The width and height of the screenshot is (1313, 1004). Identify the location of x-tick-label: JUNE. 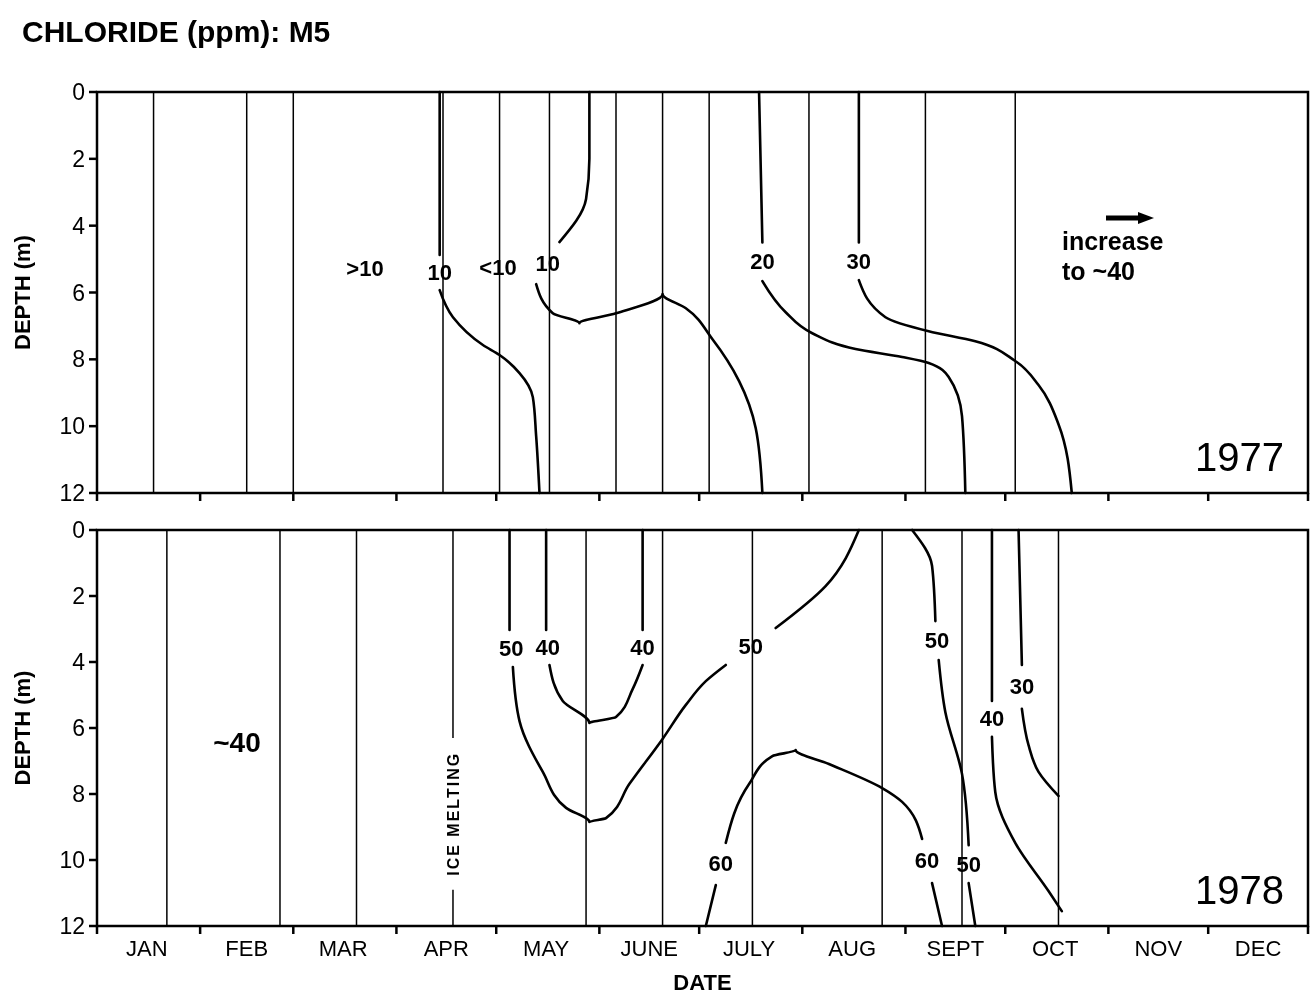
(649, 948).